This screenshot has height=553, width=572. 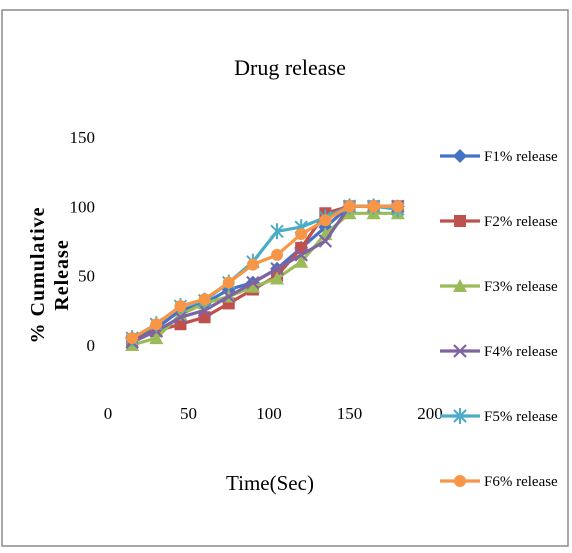 I want to click on x-tick-label: 0, so click(x=108, y=413).